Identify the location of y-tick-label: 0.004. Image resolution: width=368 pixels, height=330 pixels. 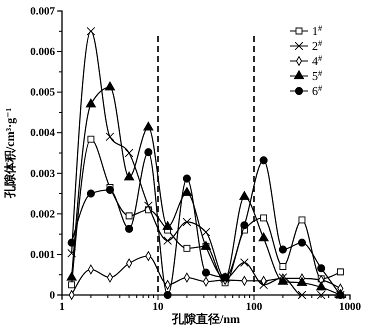
(43, 133).